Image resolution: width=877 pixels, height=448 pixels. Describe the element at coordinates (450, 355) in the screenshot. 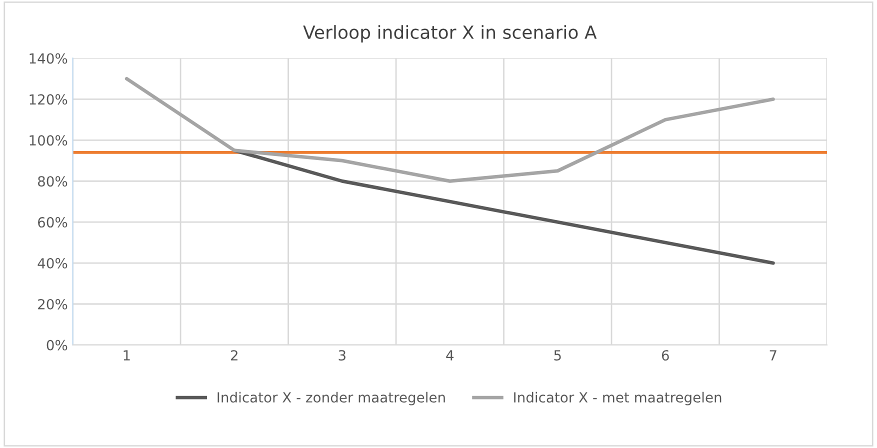

I see `x-tick-label: 4` at that location.